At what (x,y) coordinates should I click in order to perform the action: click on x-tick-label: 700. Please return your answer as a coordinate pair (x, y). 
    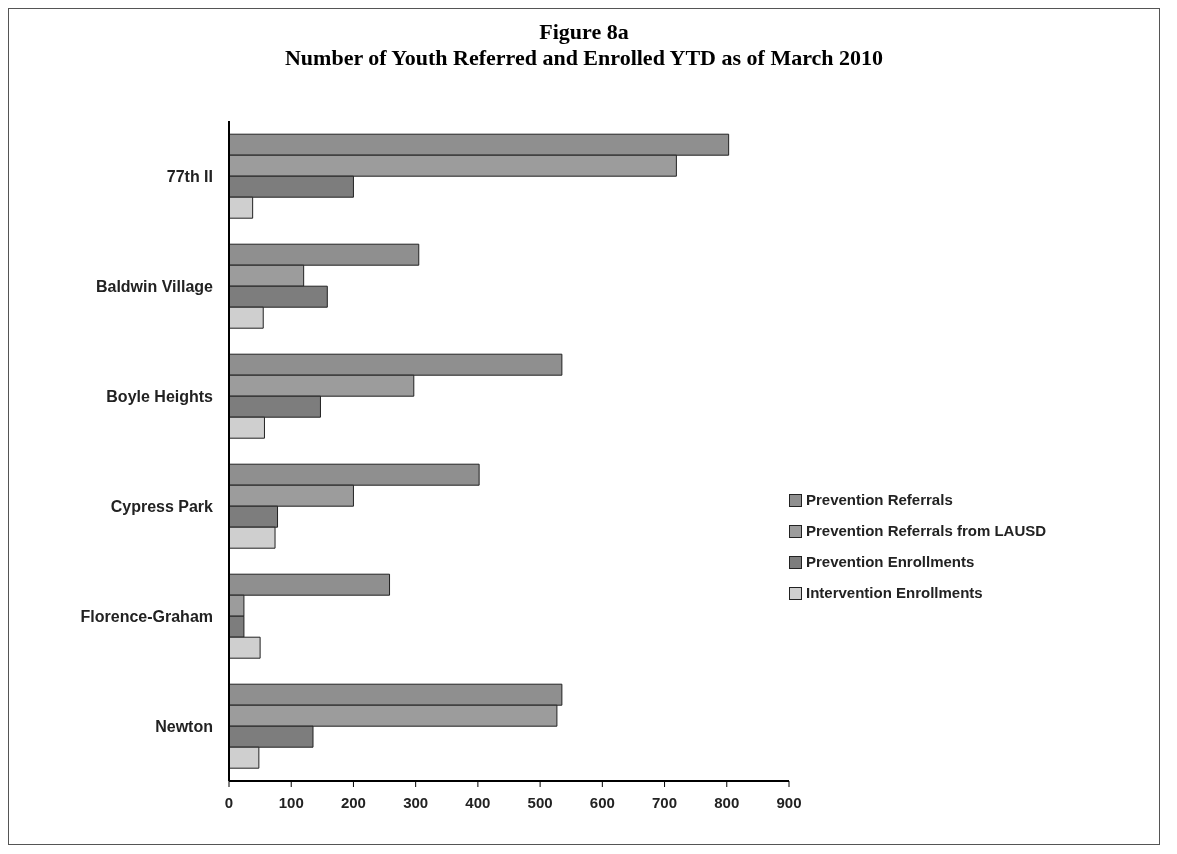
    Looking at the image, I should click on (665, 802).